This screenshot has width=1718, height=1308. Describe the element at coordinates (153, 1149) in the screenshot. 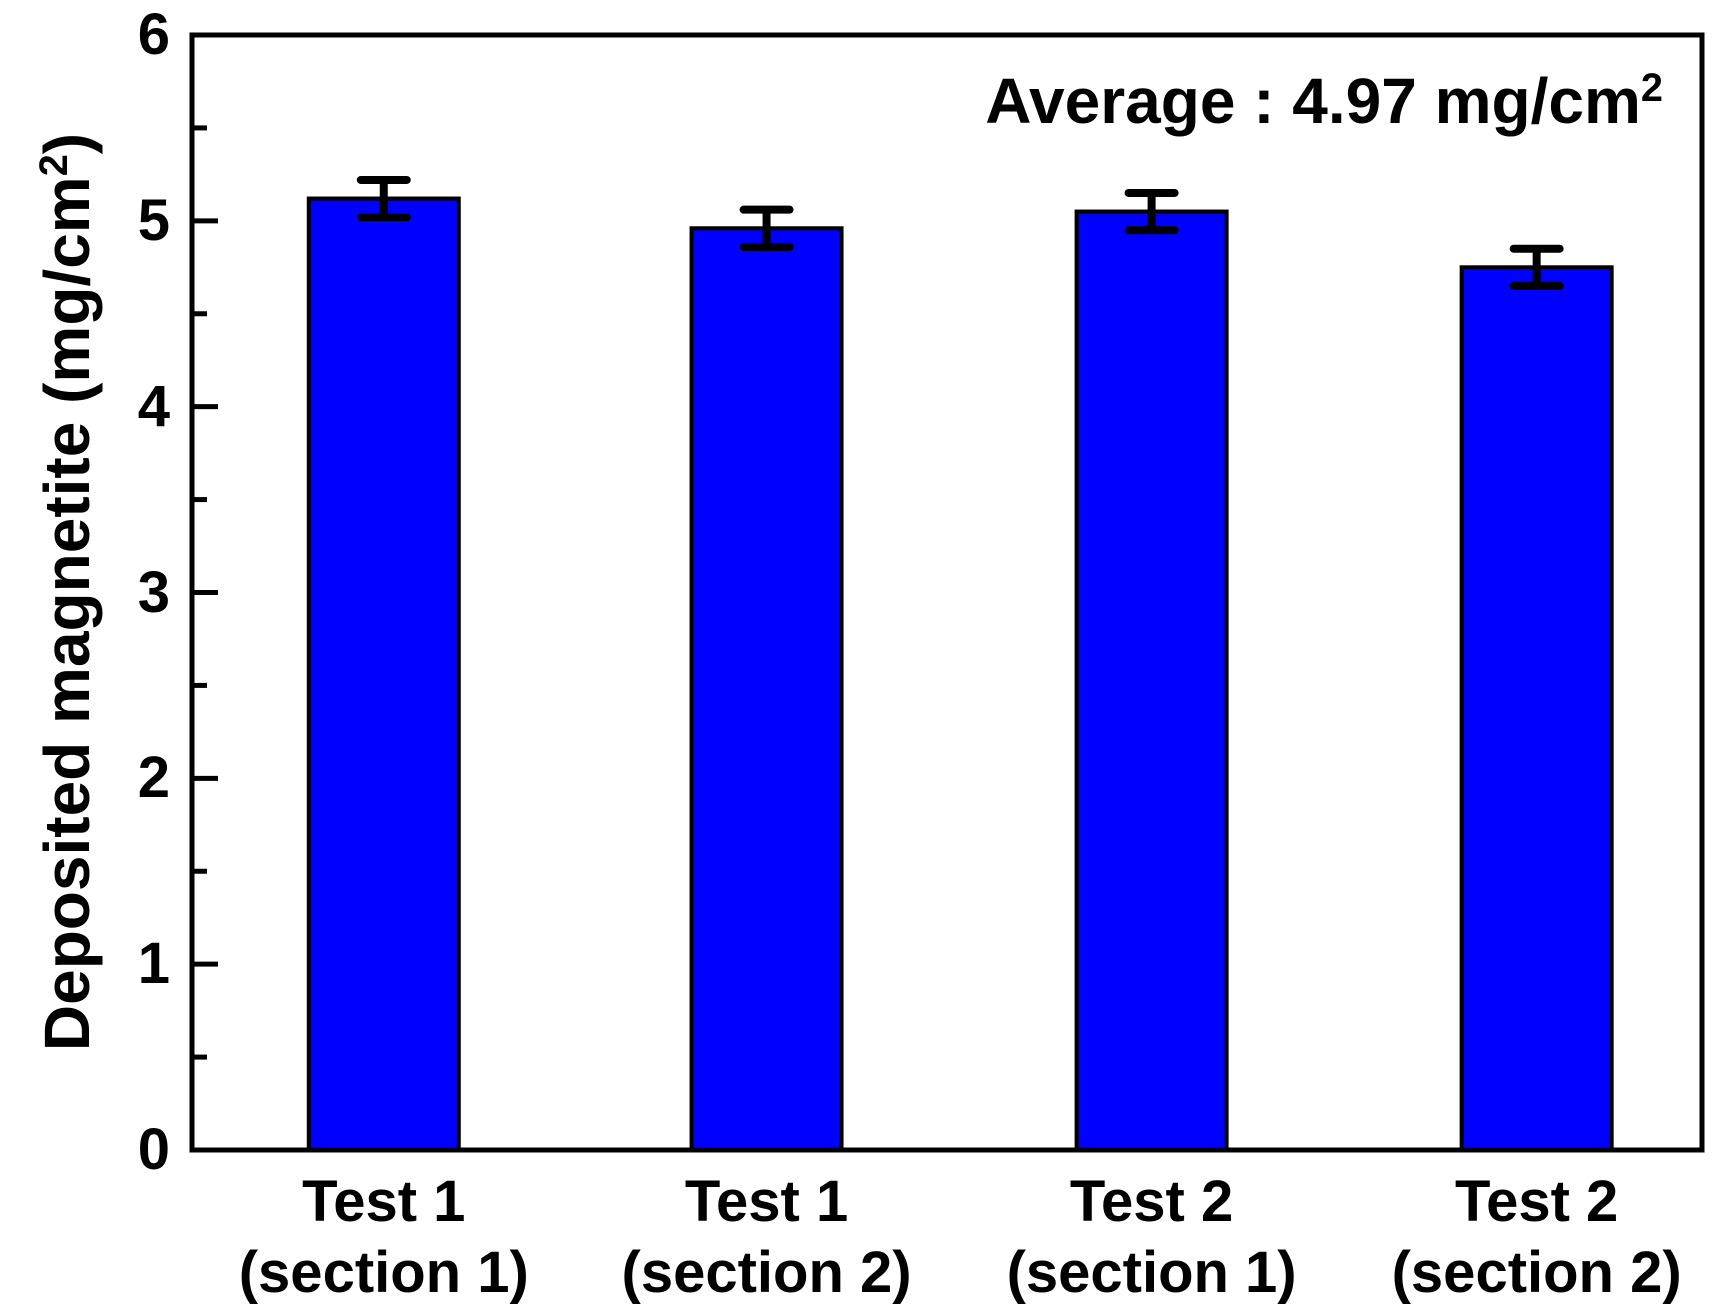

I see `y-tick-label: 0` at that location.